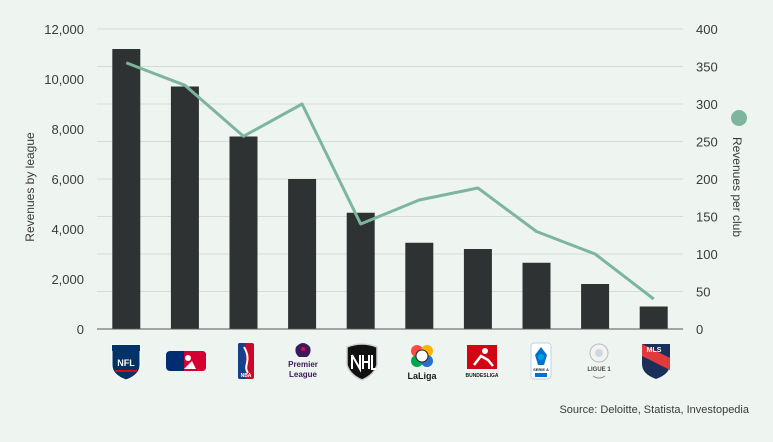 This screenshot has height=442, width=773. Describe the element at coordinates (654, 410) in the screenshot. I see `source-note: Source: Deloitte, Statista, Investopedia` at that location.